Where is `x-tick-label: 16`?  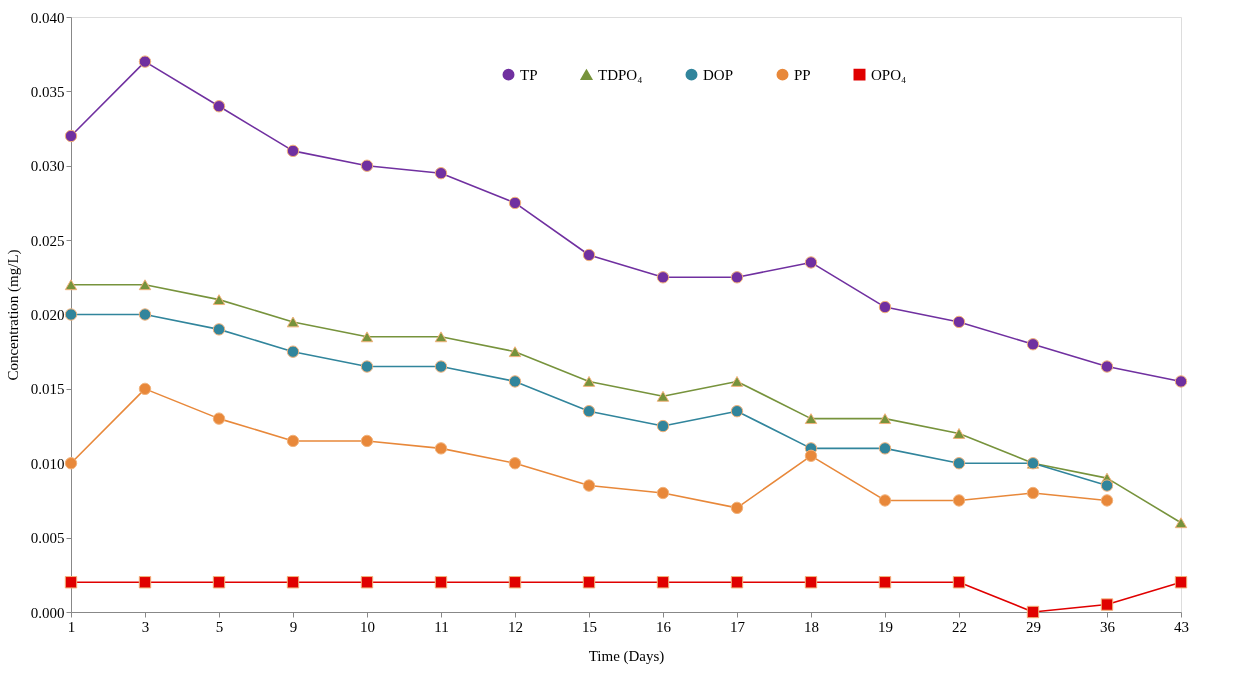
x-tick-label: 16 is located at coordinates (664, 626).